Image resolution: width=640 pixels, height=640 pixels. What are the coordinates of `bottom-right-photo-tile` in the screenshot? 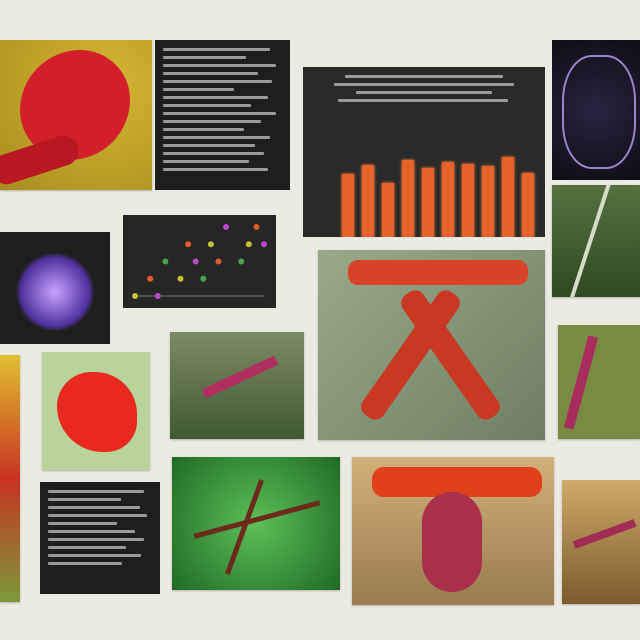 It's located at (601, 542).